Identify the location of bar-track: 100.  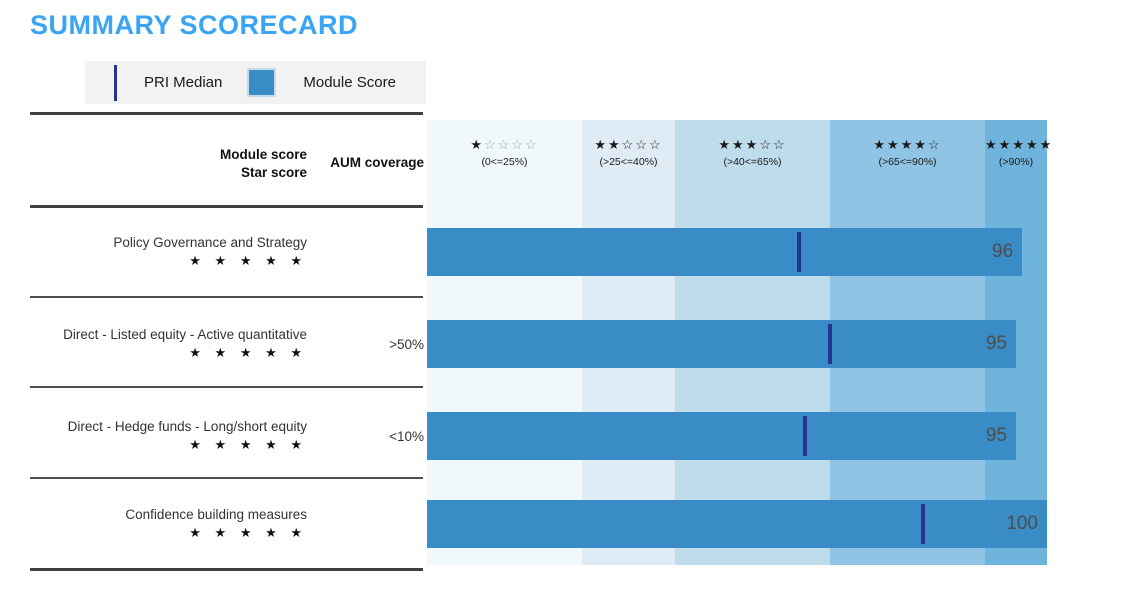
(737, 524).